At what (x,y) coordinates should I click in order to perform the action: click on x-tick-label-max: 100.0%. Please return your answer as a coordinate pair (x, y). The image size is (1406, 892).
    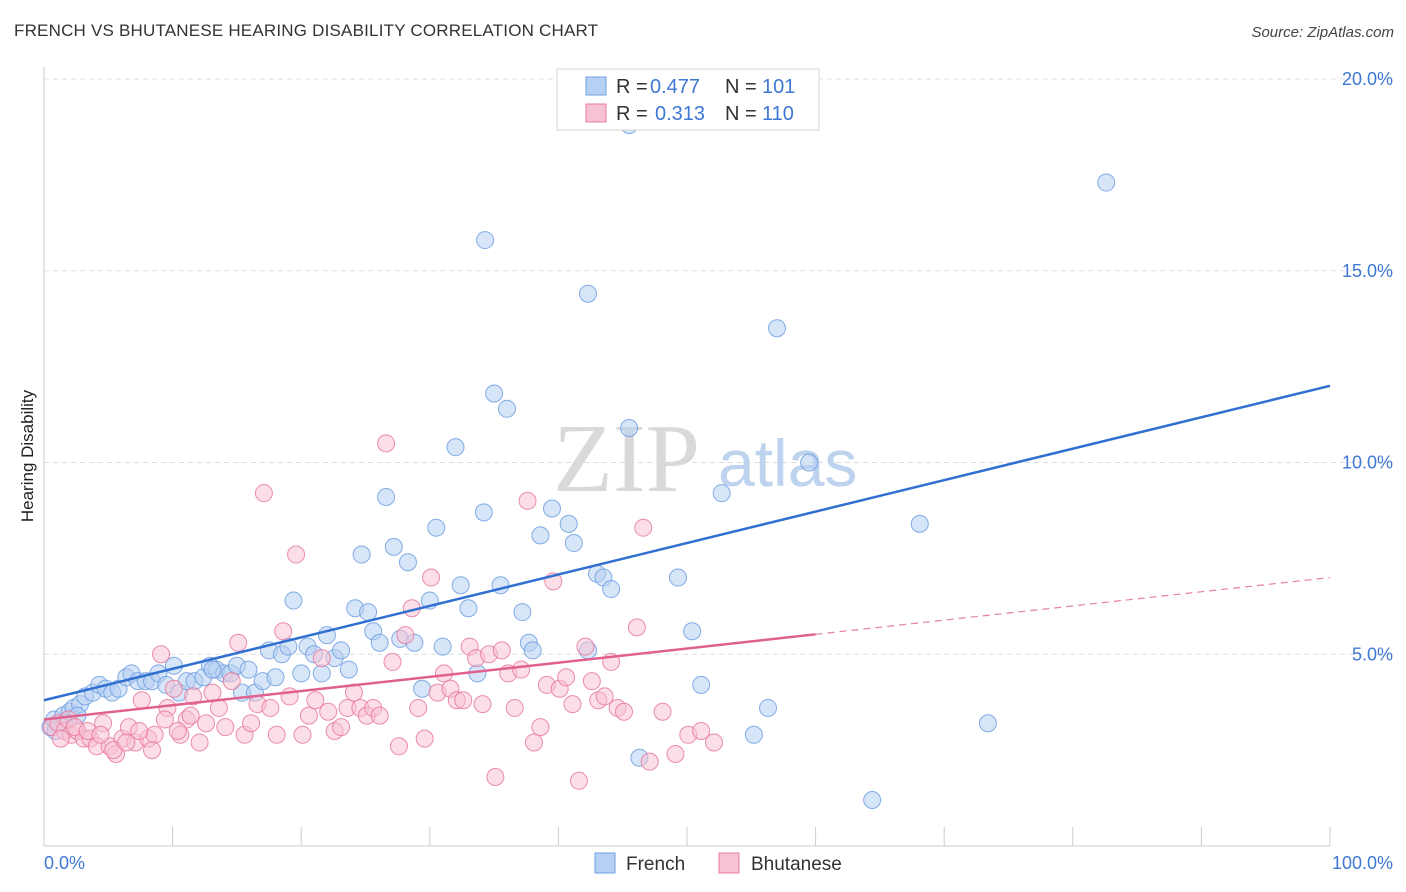
    Looking at the image, I should click on (1362, 863).